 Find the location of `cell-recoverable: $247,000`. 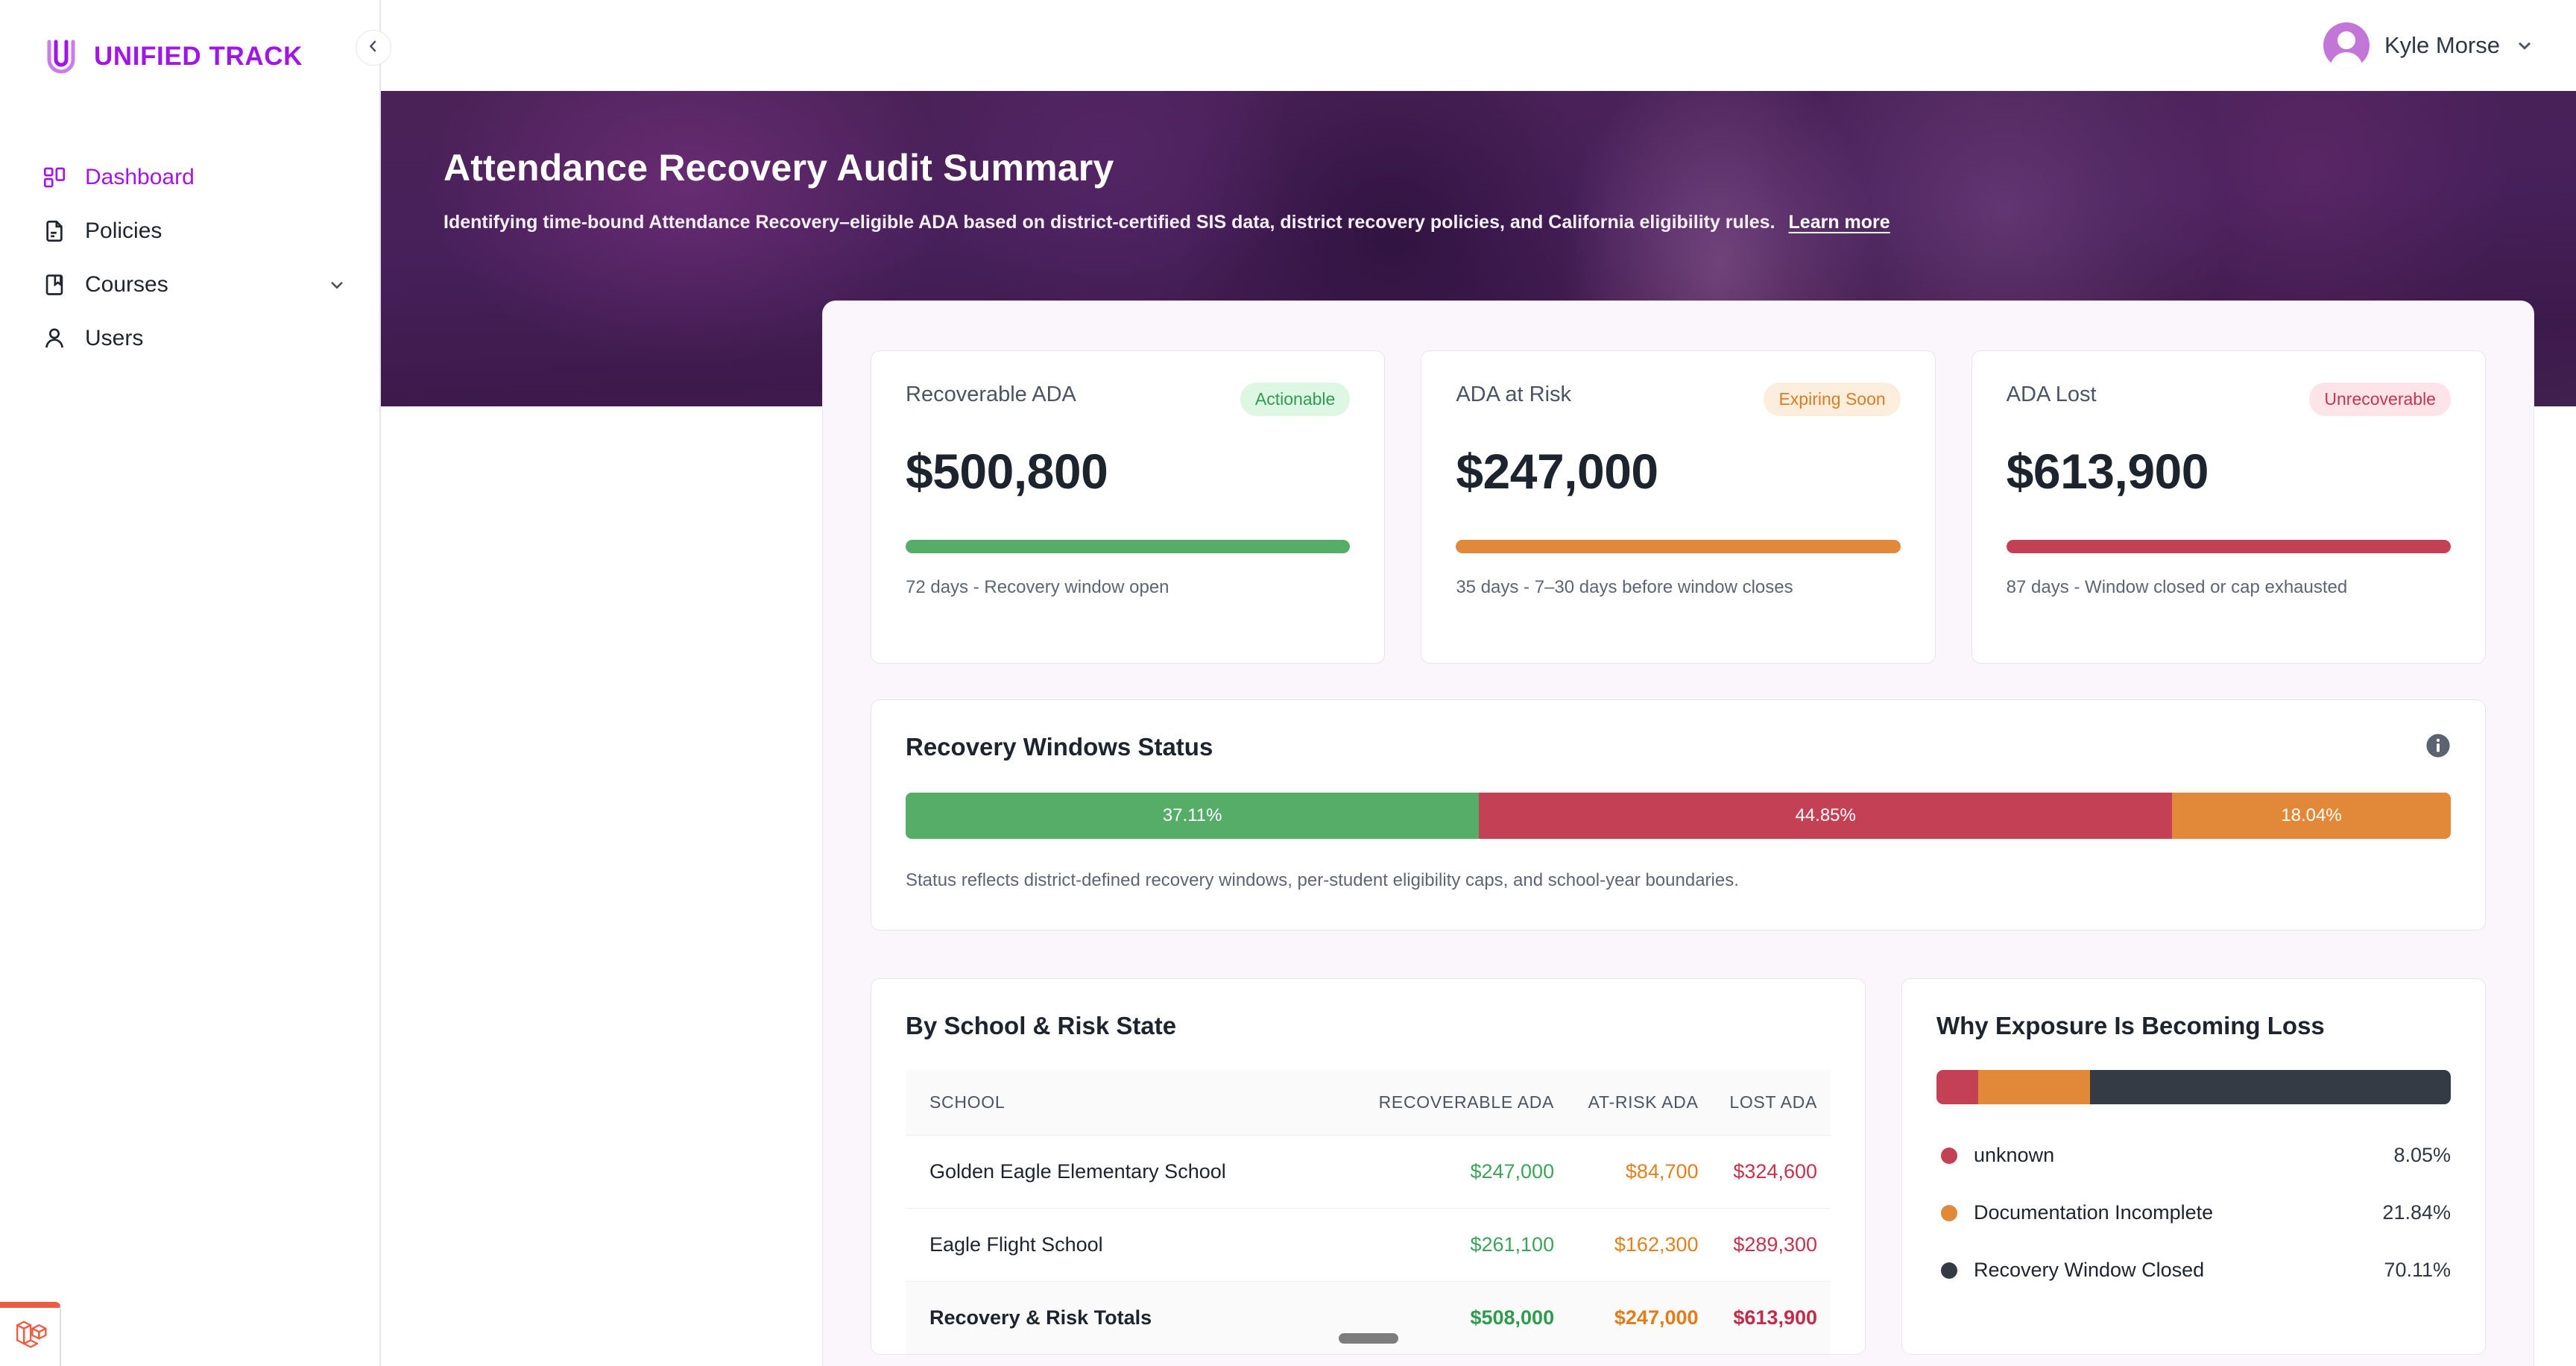

cell-recoverable: $247,000 is located at coordinates (1440, 1172).